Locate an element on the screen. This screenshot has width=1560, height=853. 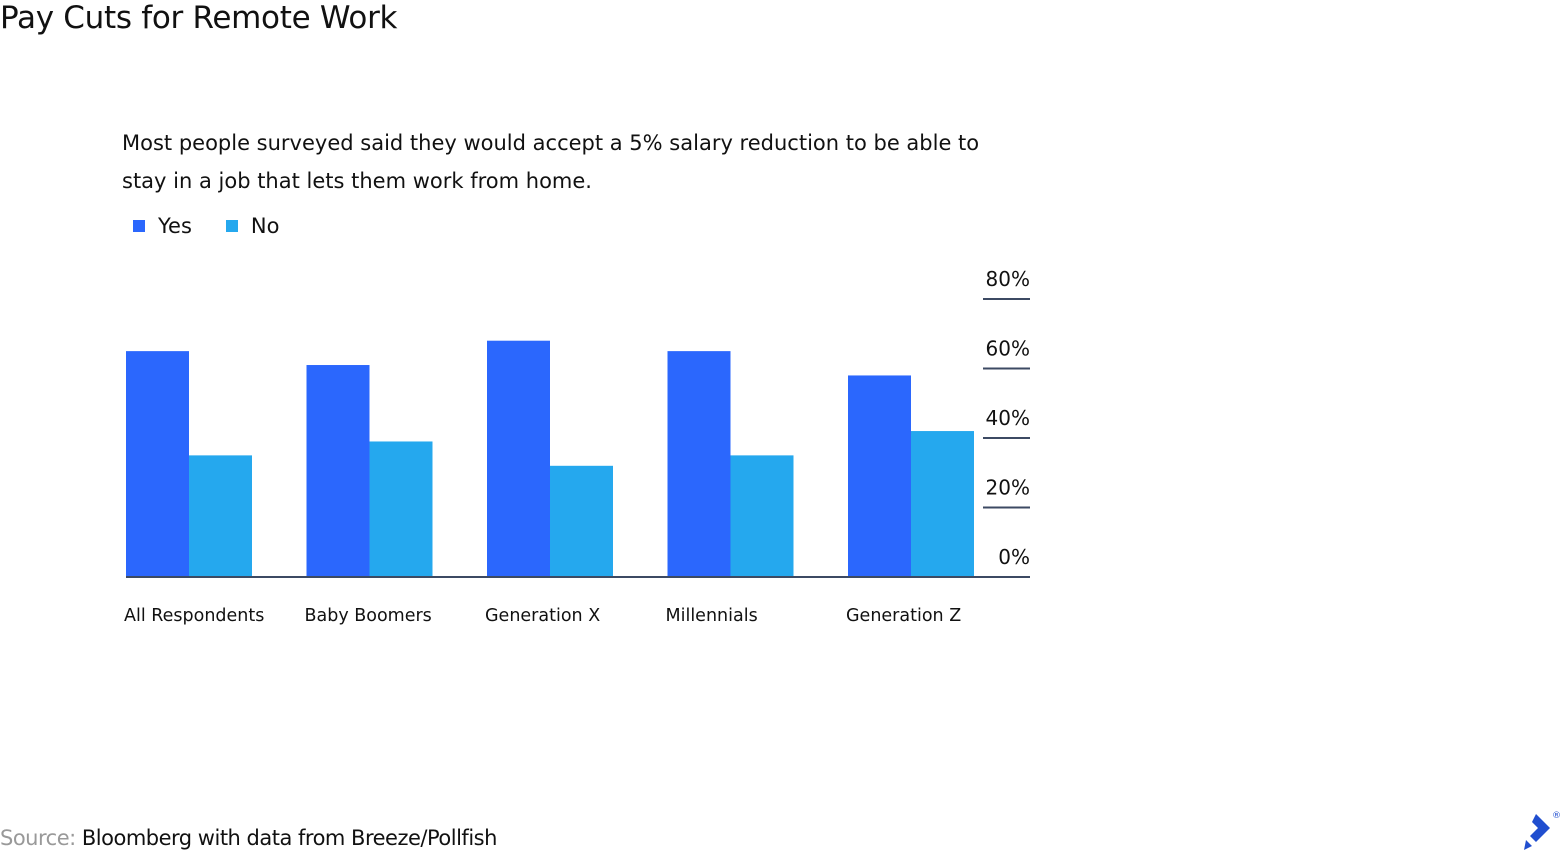
source-text: Bloomberg with data from Breeze/Pollfish is located at coordinates (289, 838).